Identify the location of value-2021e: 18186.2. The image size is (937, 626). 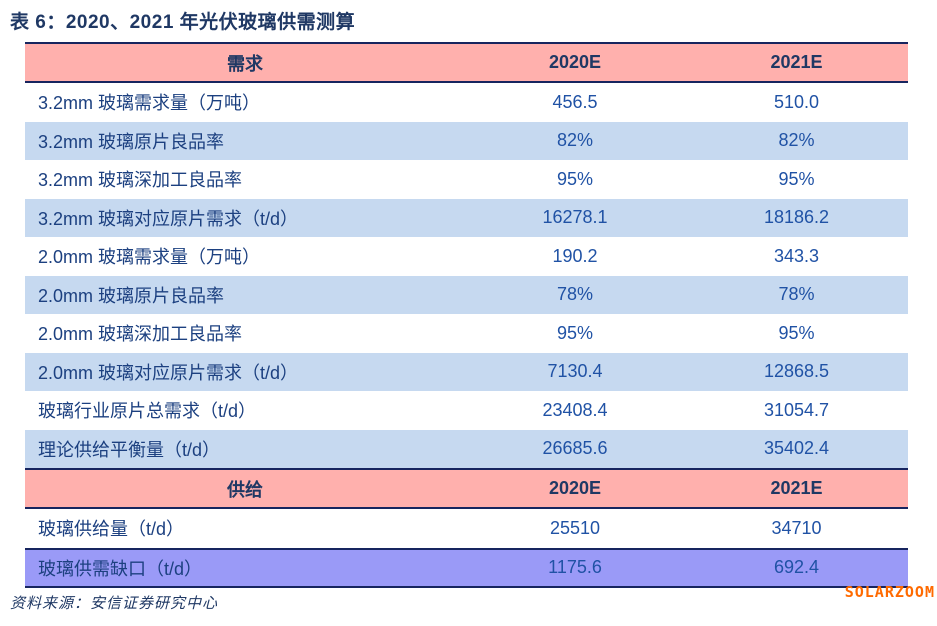
(796, 217).